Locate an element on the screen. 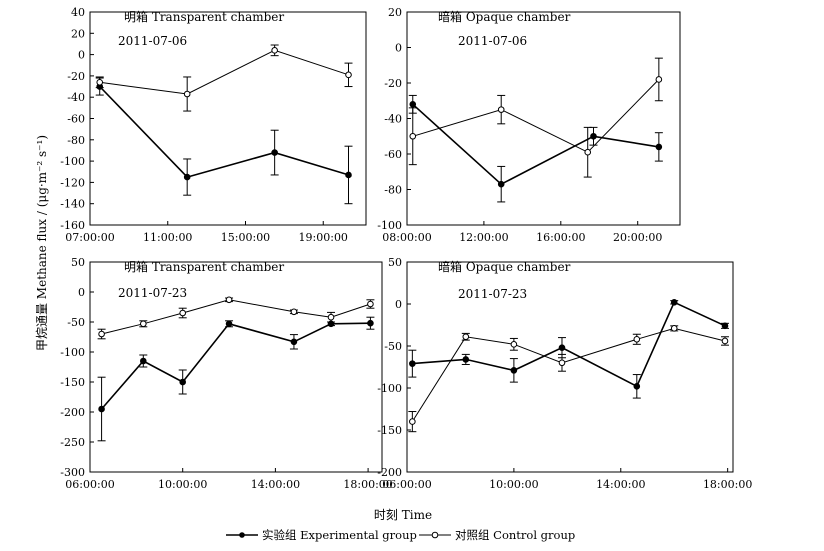 This screenshot has height=551, width=824. y-tick-label: -40 is located at coordinates (393, 119).